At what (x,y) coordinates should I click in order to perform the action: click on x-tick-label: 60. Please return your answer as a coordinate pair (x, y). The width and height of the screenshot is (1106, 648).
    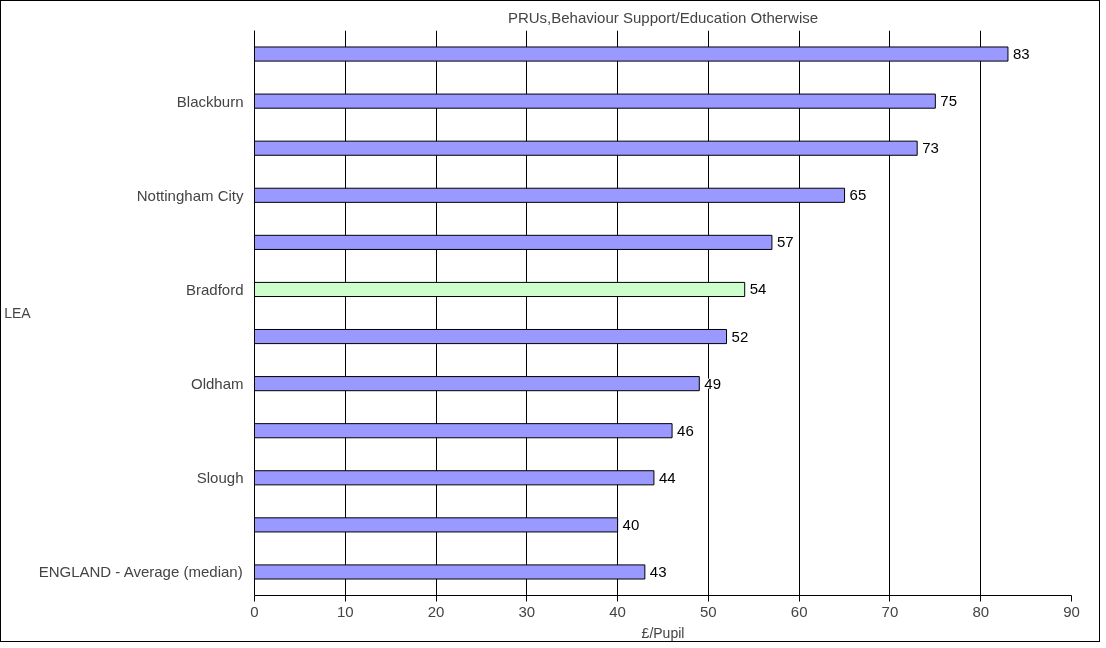
    Looking at the image, I should click on (799, 611).